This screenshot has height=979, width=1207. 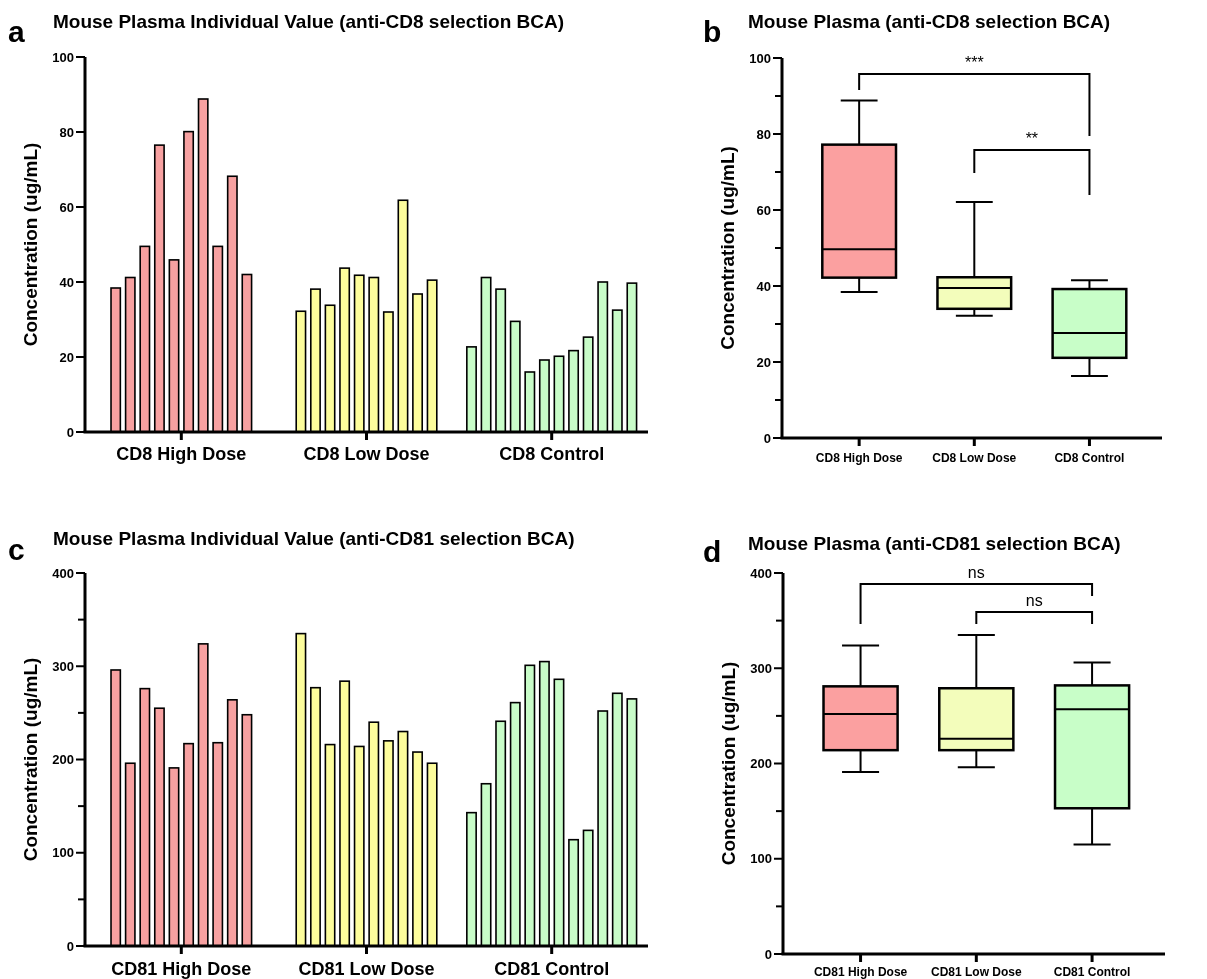 What do you see at coordinates (16, 549) in the screenshot?
I see `text: c` at bounding box center [16, 549].